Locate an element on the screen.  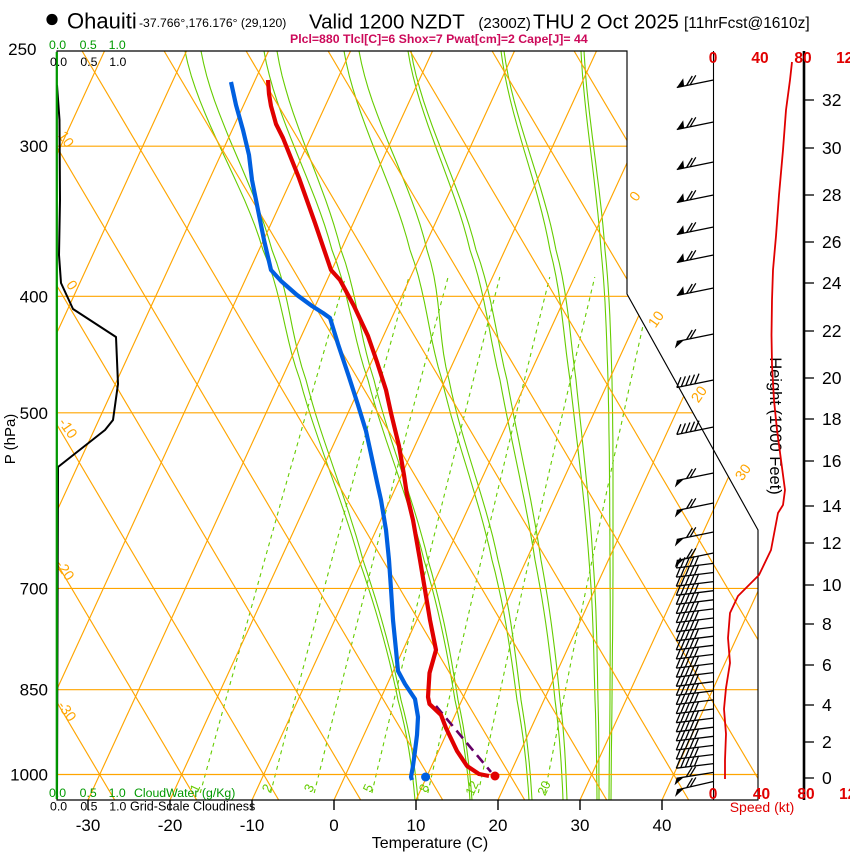
svg-text: 18 is located at coordinates (831, 419).